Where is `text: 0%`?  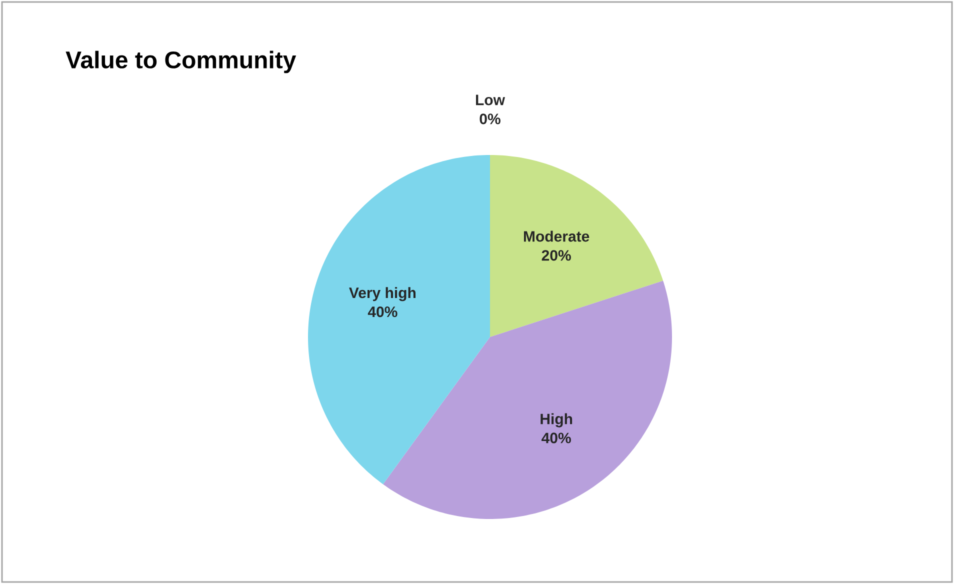 text: 0% is located at coordinates (490, 119).